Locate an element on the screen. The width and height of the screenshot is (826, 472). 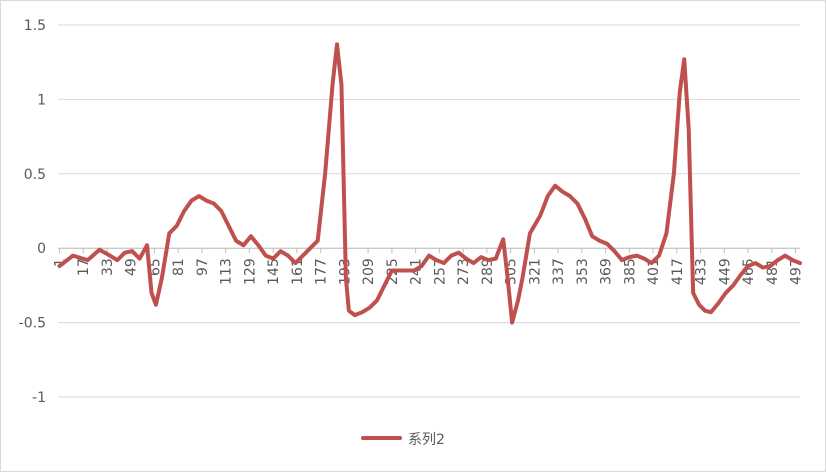
x-tick-label: 145 is located at coordinates (274, 271).